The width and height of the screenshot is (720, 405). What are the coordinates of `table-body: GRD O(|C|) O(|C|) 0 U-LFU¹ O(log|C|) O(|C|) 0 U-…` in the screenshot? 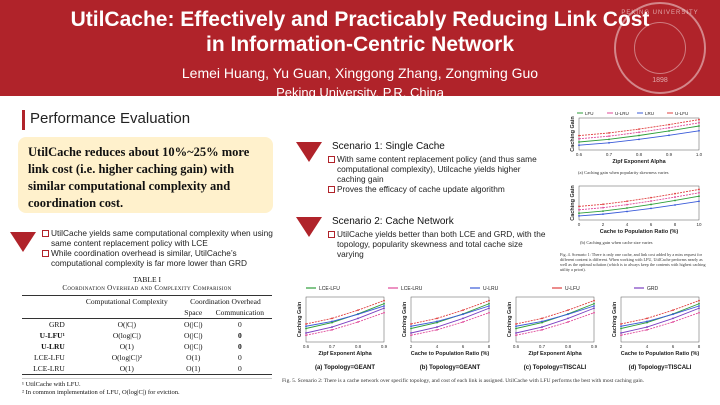 It's located at (147, 347).